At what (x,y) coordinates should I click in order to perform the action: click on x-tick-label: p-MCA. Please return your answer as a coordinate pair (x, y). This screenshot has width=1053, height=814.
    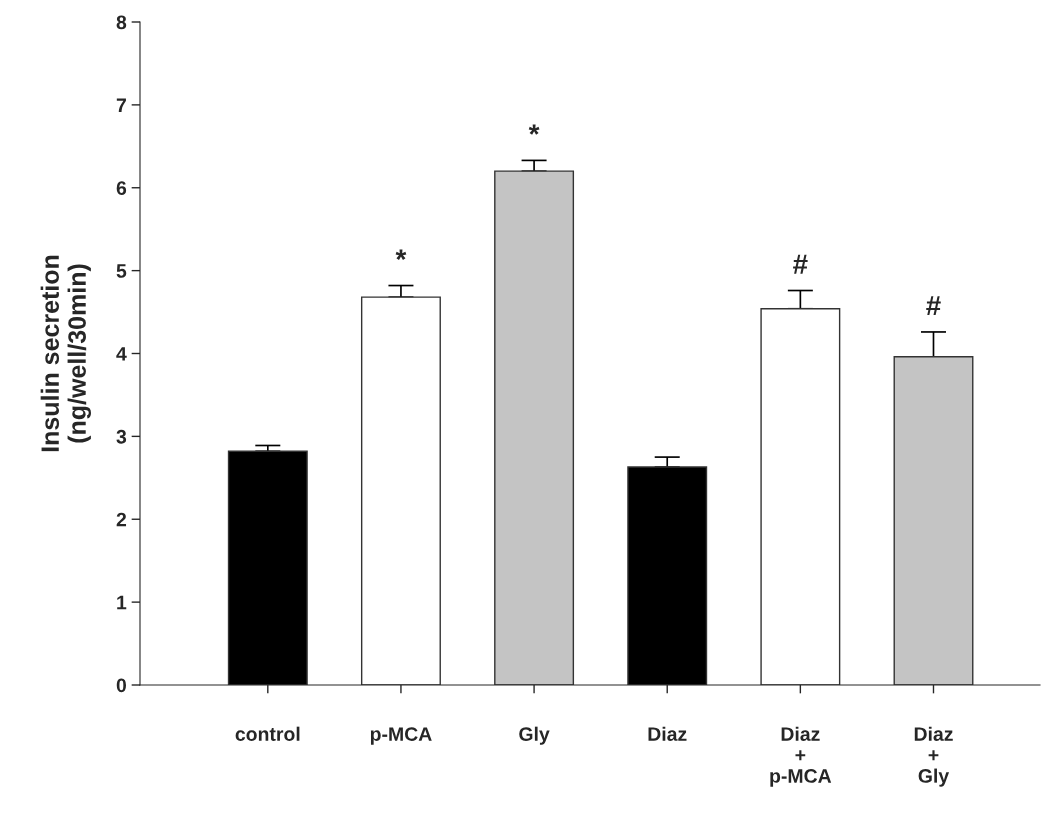
    Looking at the image, I should click on (401, 736).